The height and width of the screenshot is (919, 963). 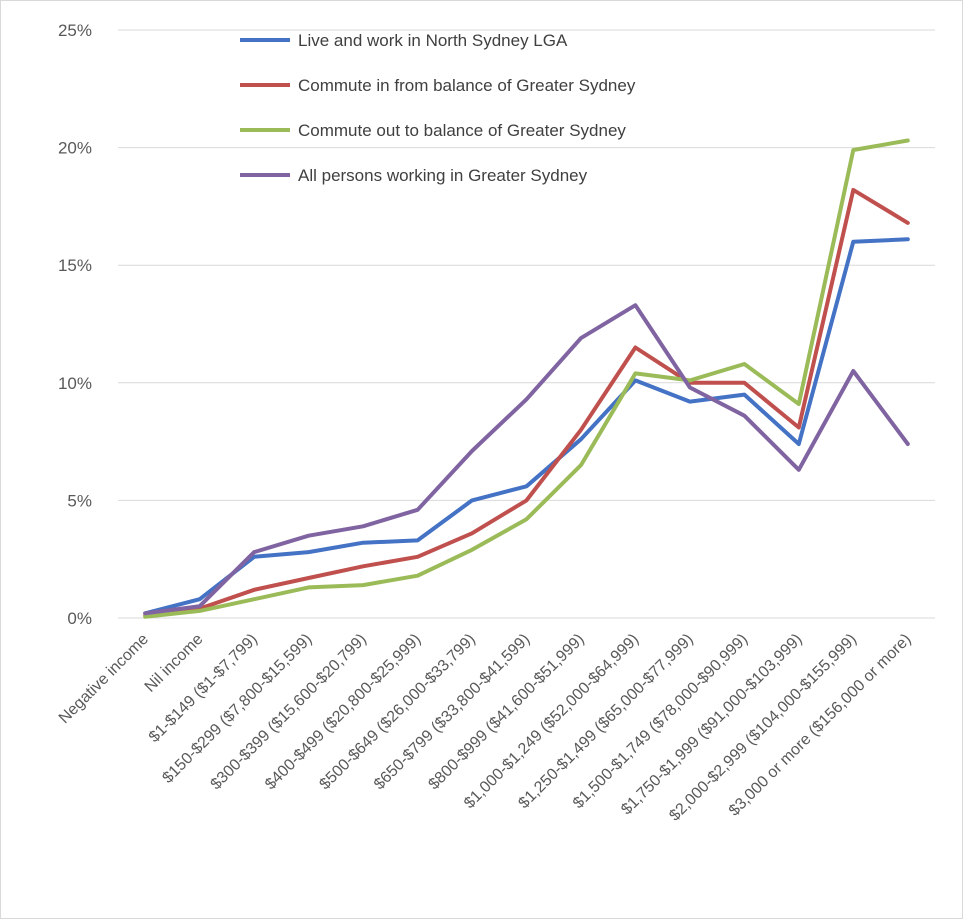 I want to click on legend-label-1: Live and work in North Sydney LGA, so click(x=433, y=40).